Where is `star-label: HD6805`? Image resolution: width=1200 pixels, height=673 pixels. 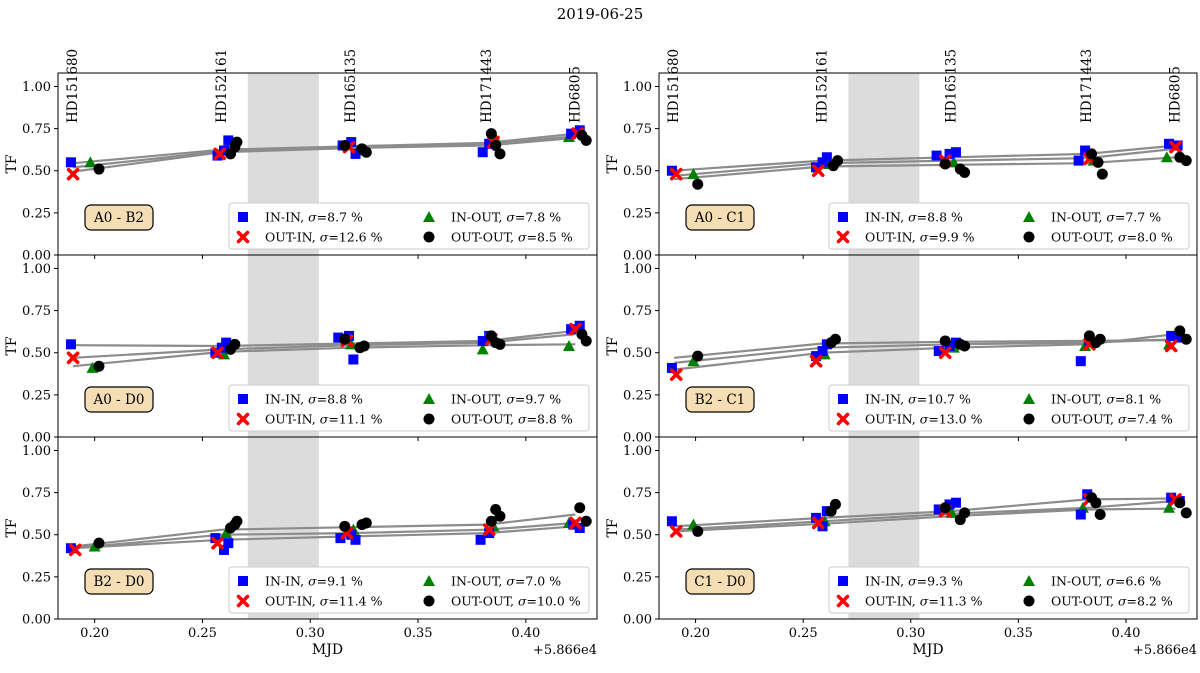
star-label: HD6805 is located at coordinates (575, 94).